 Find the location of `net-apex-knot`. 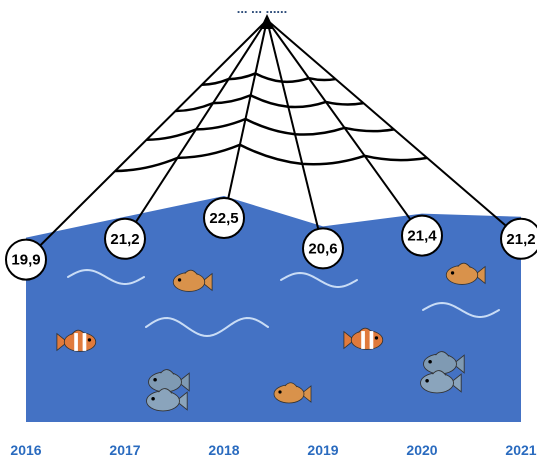

net-apex-knot is located at coordinates (267, 21).